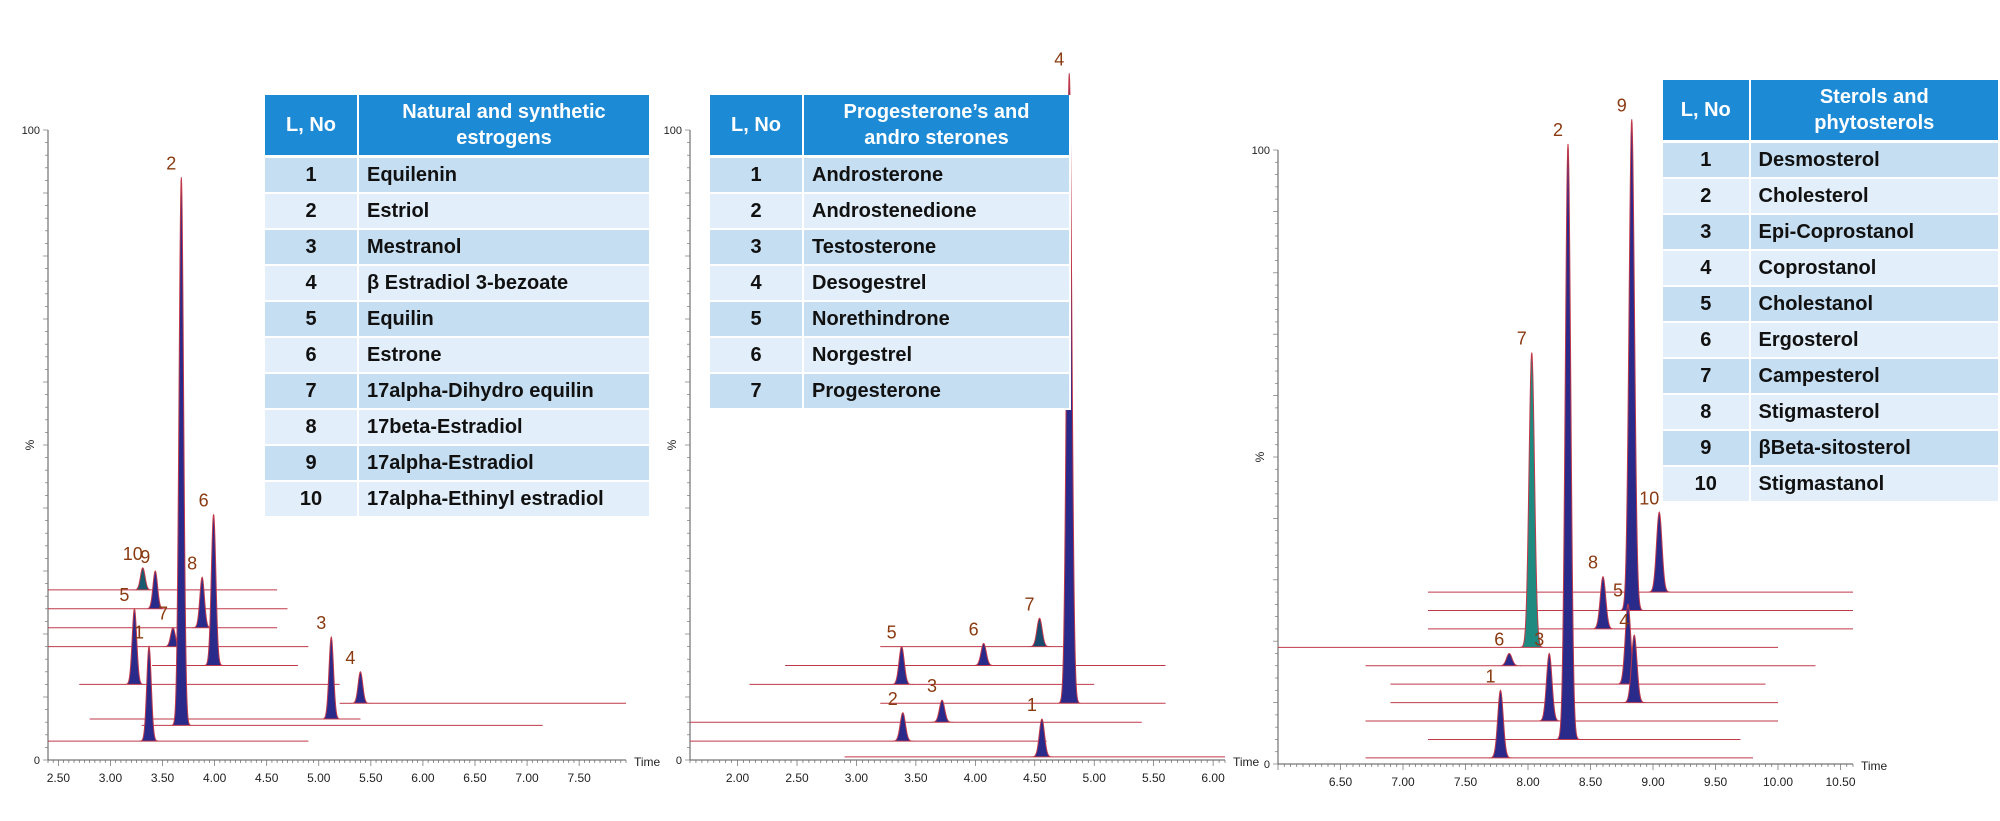  I want to click on x-tick-label: 9.50, so click(1716, 782).